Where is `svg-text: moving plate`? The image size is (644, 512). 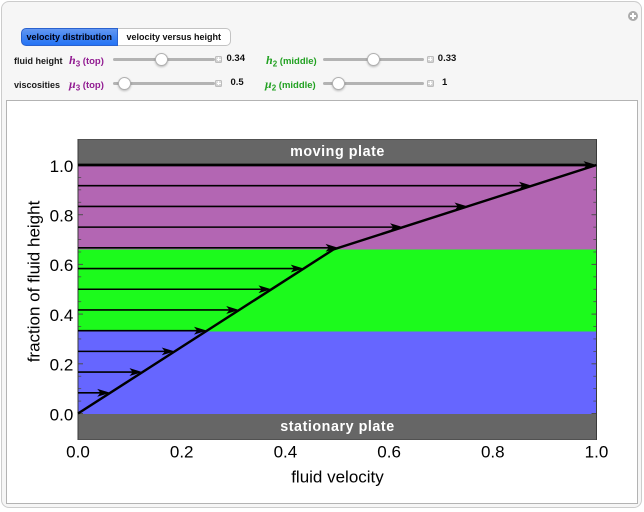
svg-text: moving plate is located at coordinates (337, 152).